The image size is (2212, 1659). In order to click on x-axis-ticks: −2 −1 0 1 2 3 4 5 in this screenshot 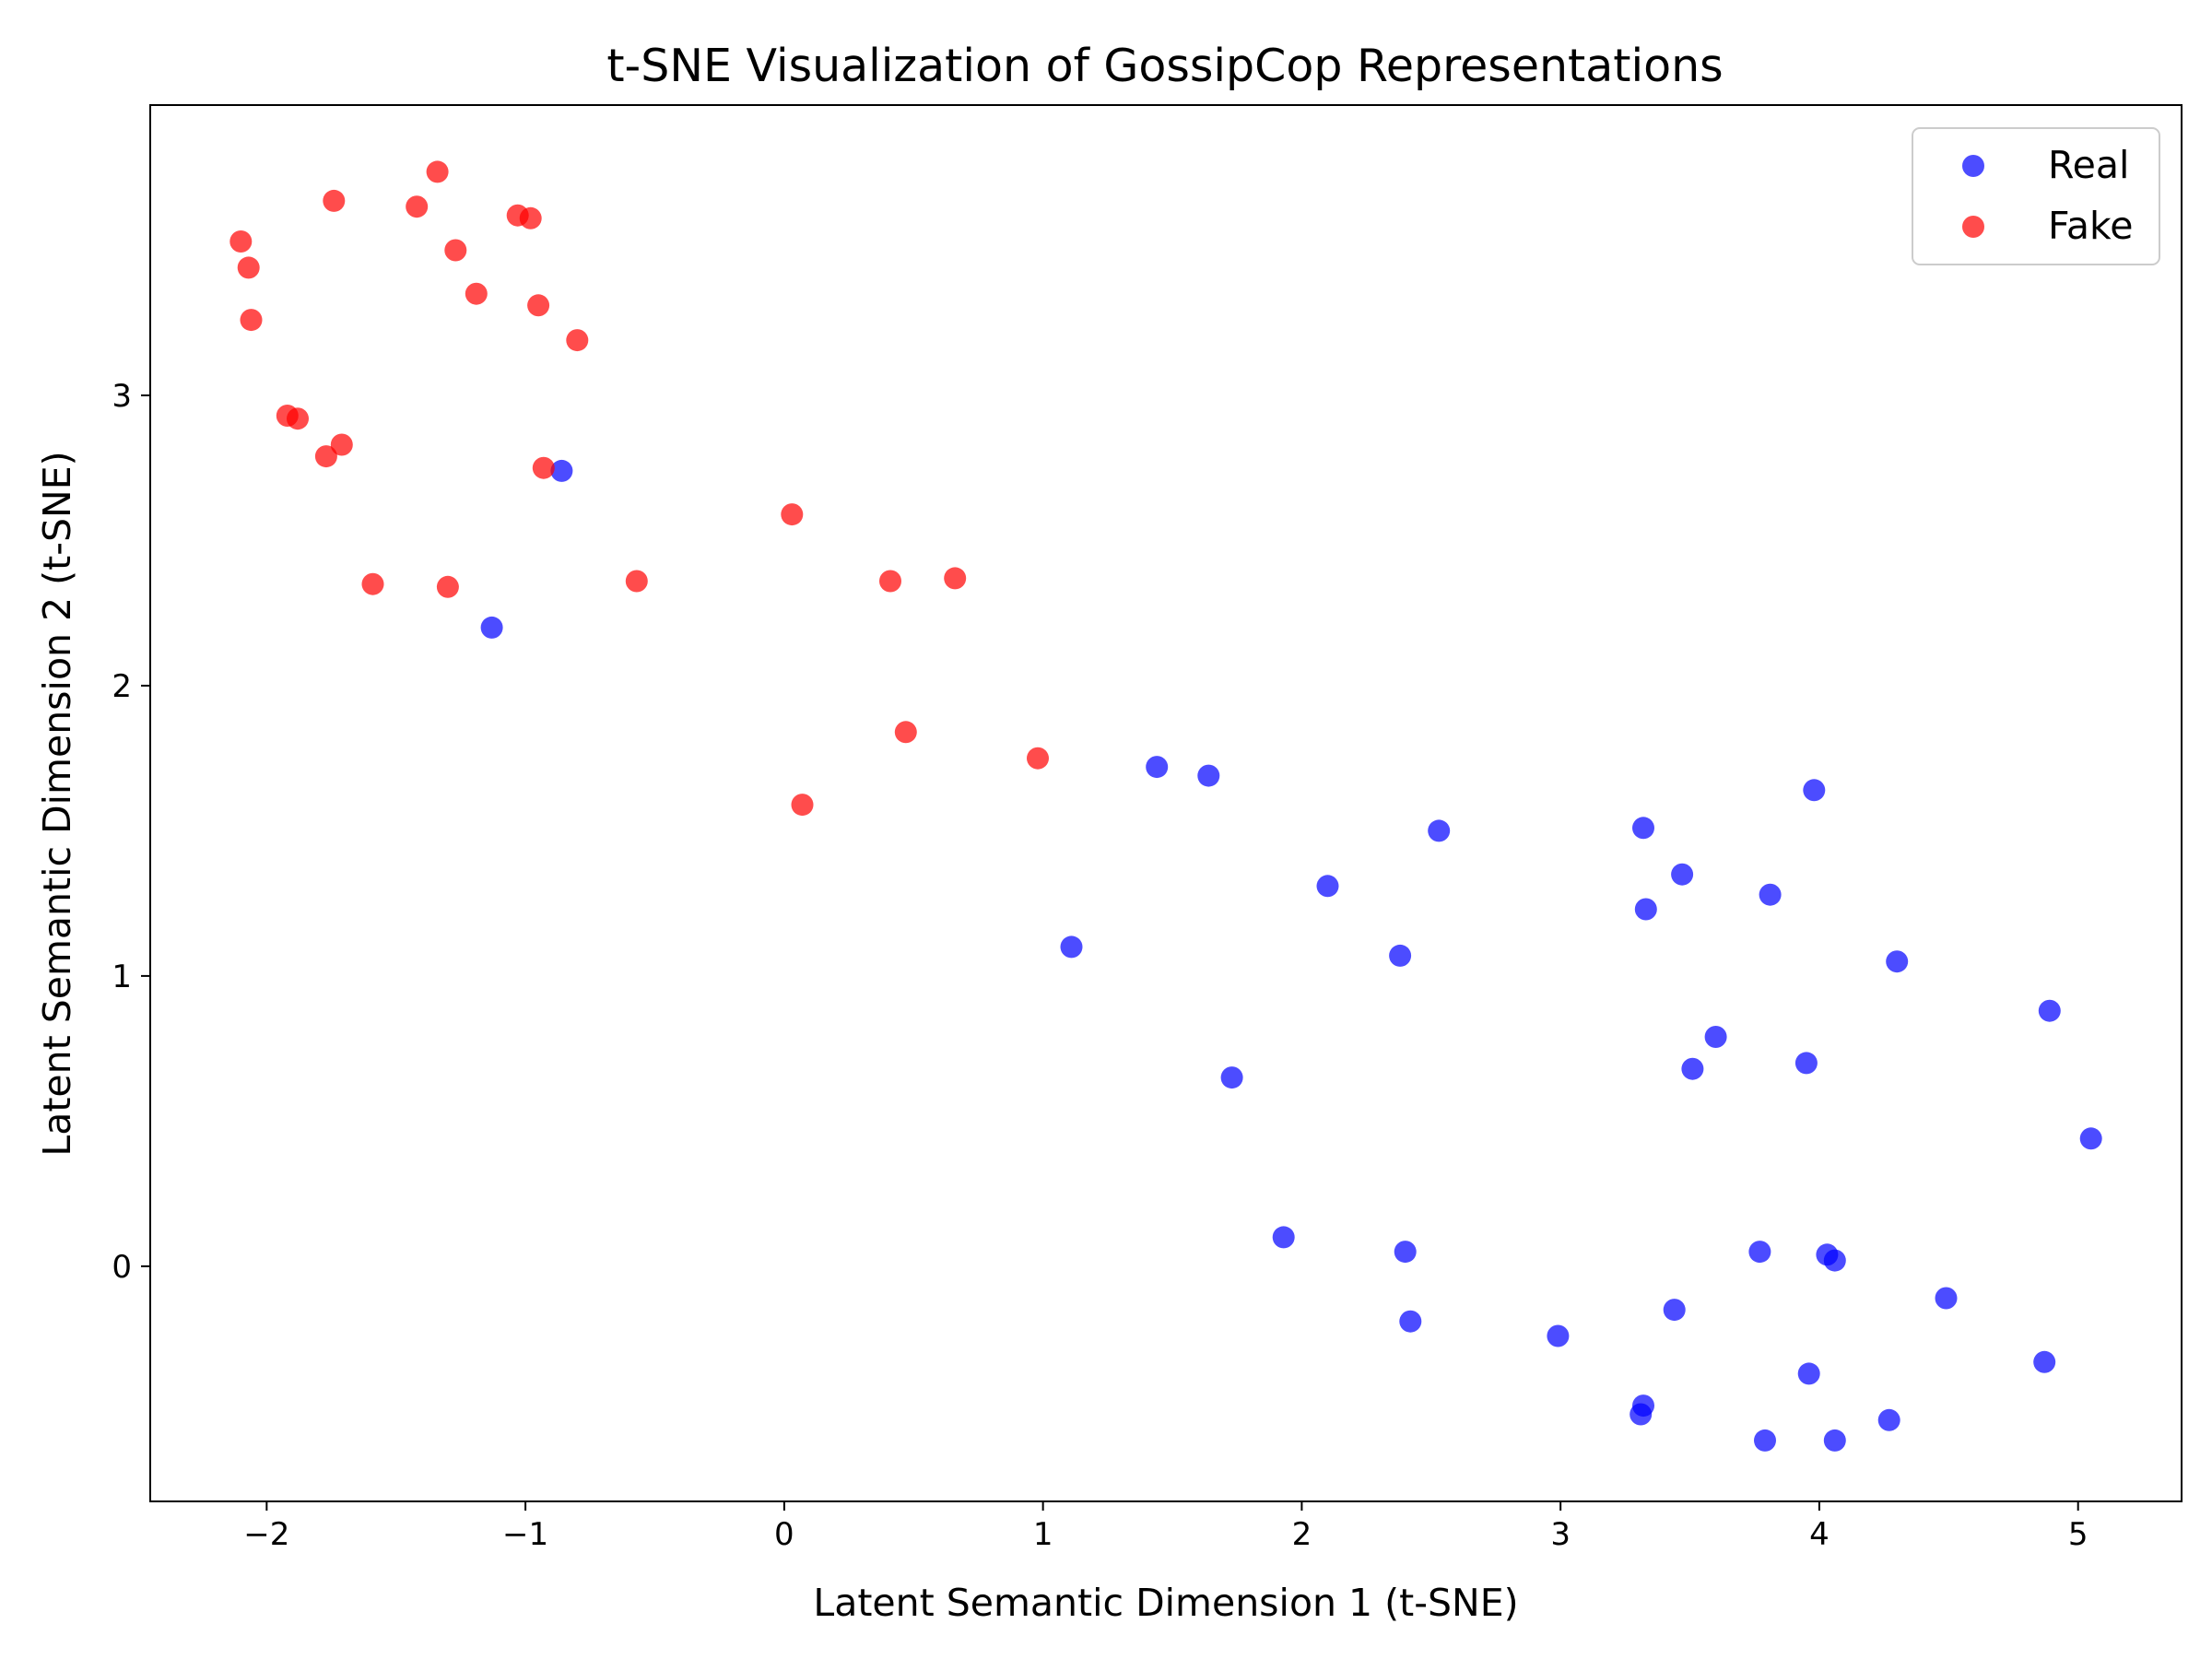, I will do `click(1165, 1527)`.